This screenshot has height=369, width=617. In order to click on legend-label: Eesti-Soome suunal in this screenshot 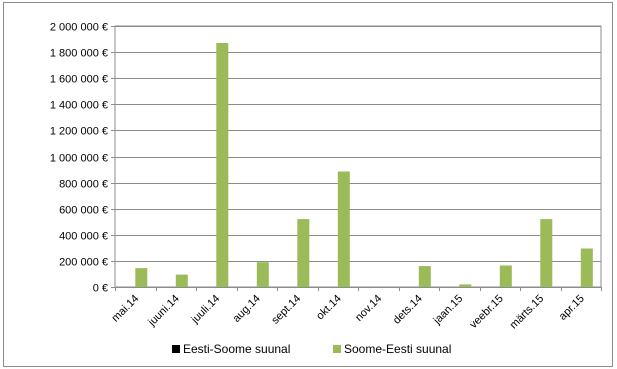, I will do `click(236, 349)`.